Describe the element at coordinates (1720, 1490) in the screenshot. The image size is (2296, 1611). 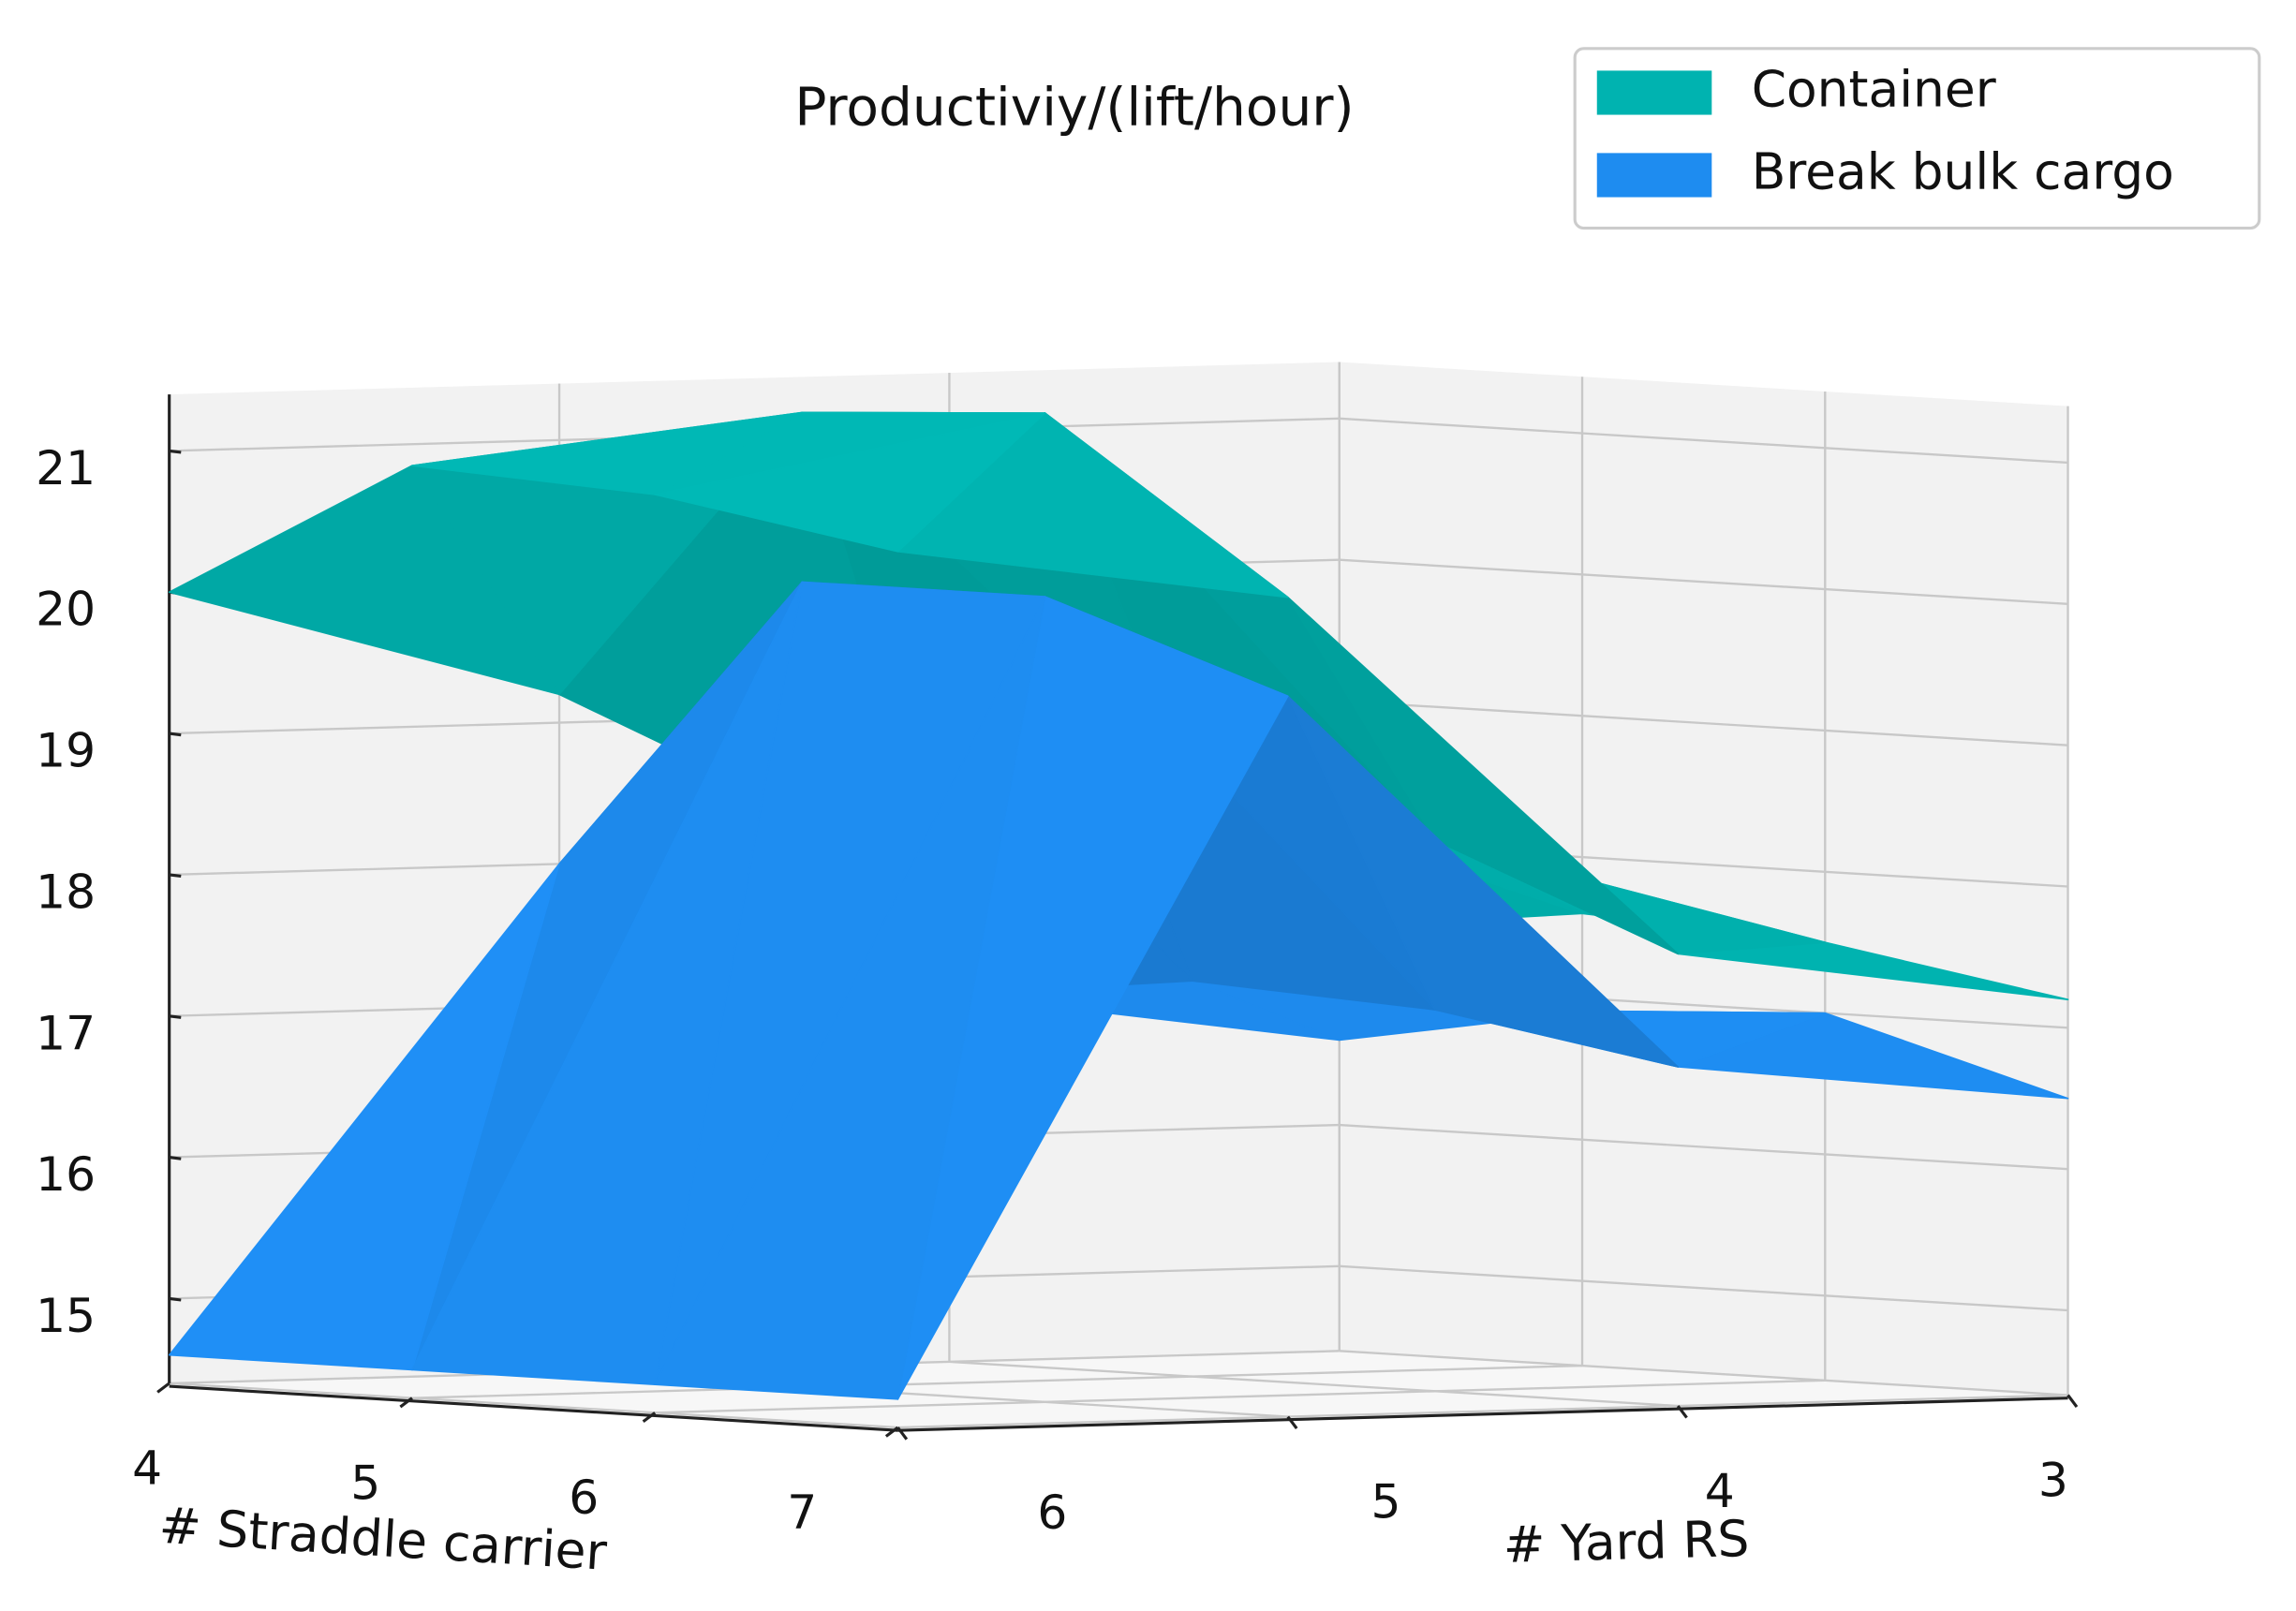
I see `y-tick-label: 4` at that location.